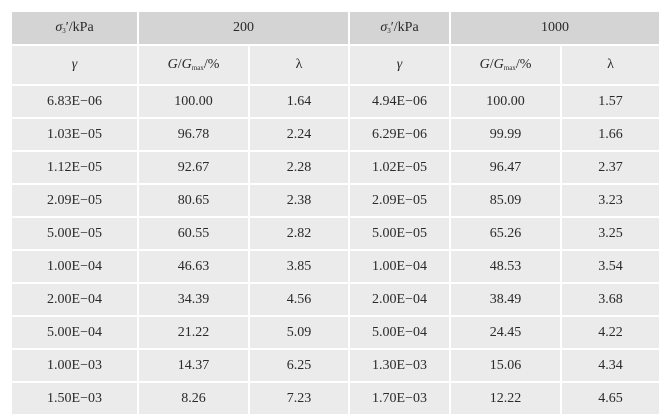 The image size is (669, 419). What do you see at coordinates (243, 28) in the screenshot?
I see `confining-stress-value-1: 200` at bounding box center [243, 28].